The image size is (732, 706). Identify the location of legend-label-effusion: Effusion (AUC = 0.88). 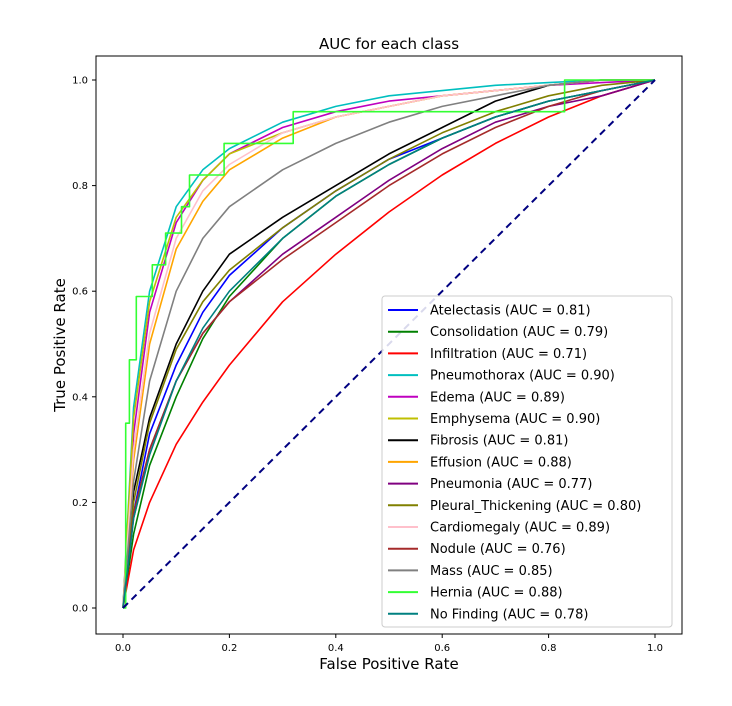
(501, 462).